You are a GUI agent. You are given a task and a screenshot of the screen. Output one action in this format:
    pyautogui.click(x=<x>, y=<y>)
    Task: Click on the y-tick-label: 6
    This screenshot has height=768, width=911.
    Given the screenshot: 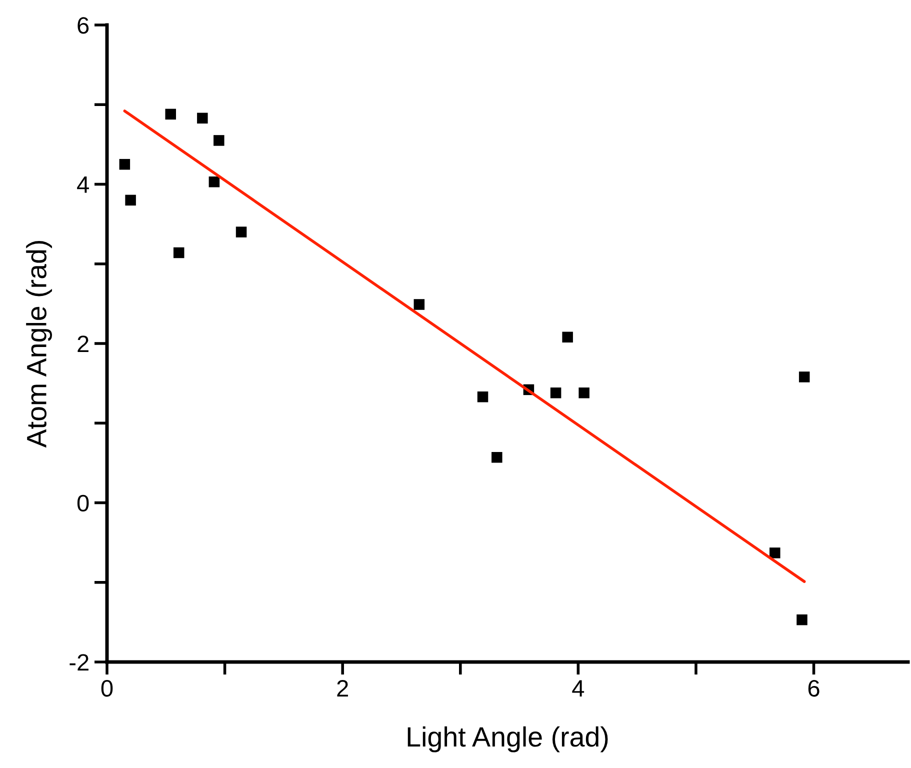 What is the action you would take?
    pyautogui.click(x=83, y=25)
    